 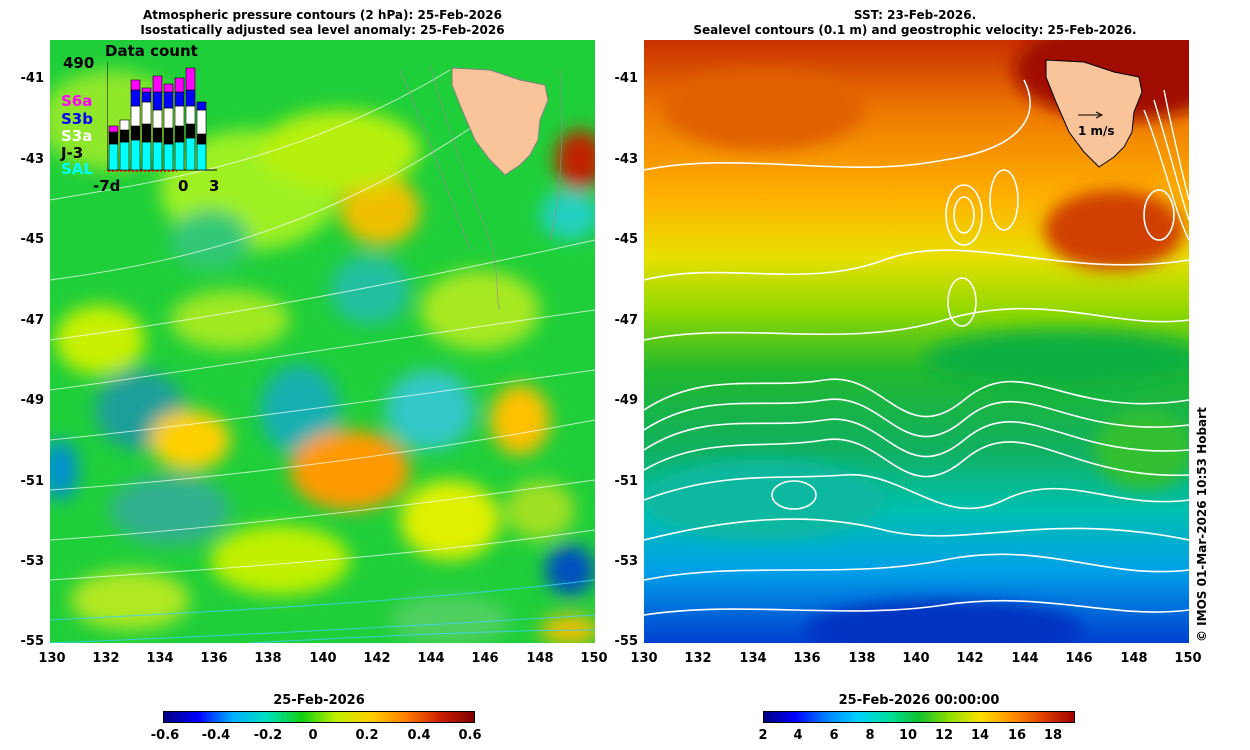 What do you see at coordinates (807, 658) in the screenshot?
I see `right-xtick-136: 136` at bounding box center [807, 658].